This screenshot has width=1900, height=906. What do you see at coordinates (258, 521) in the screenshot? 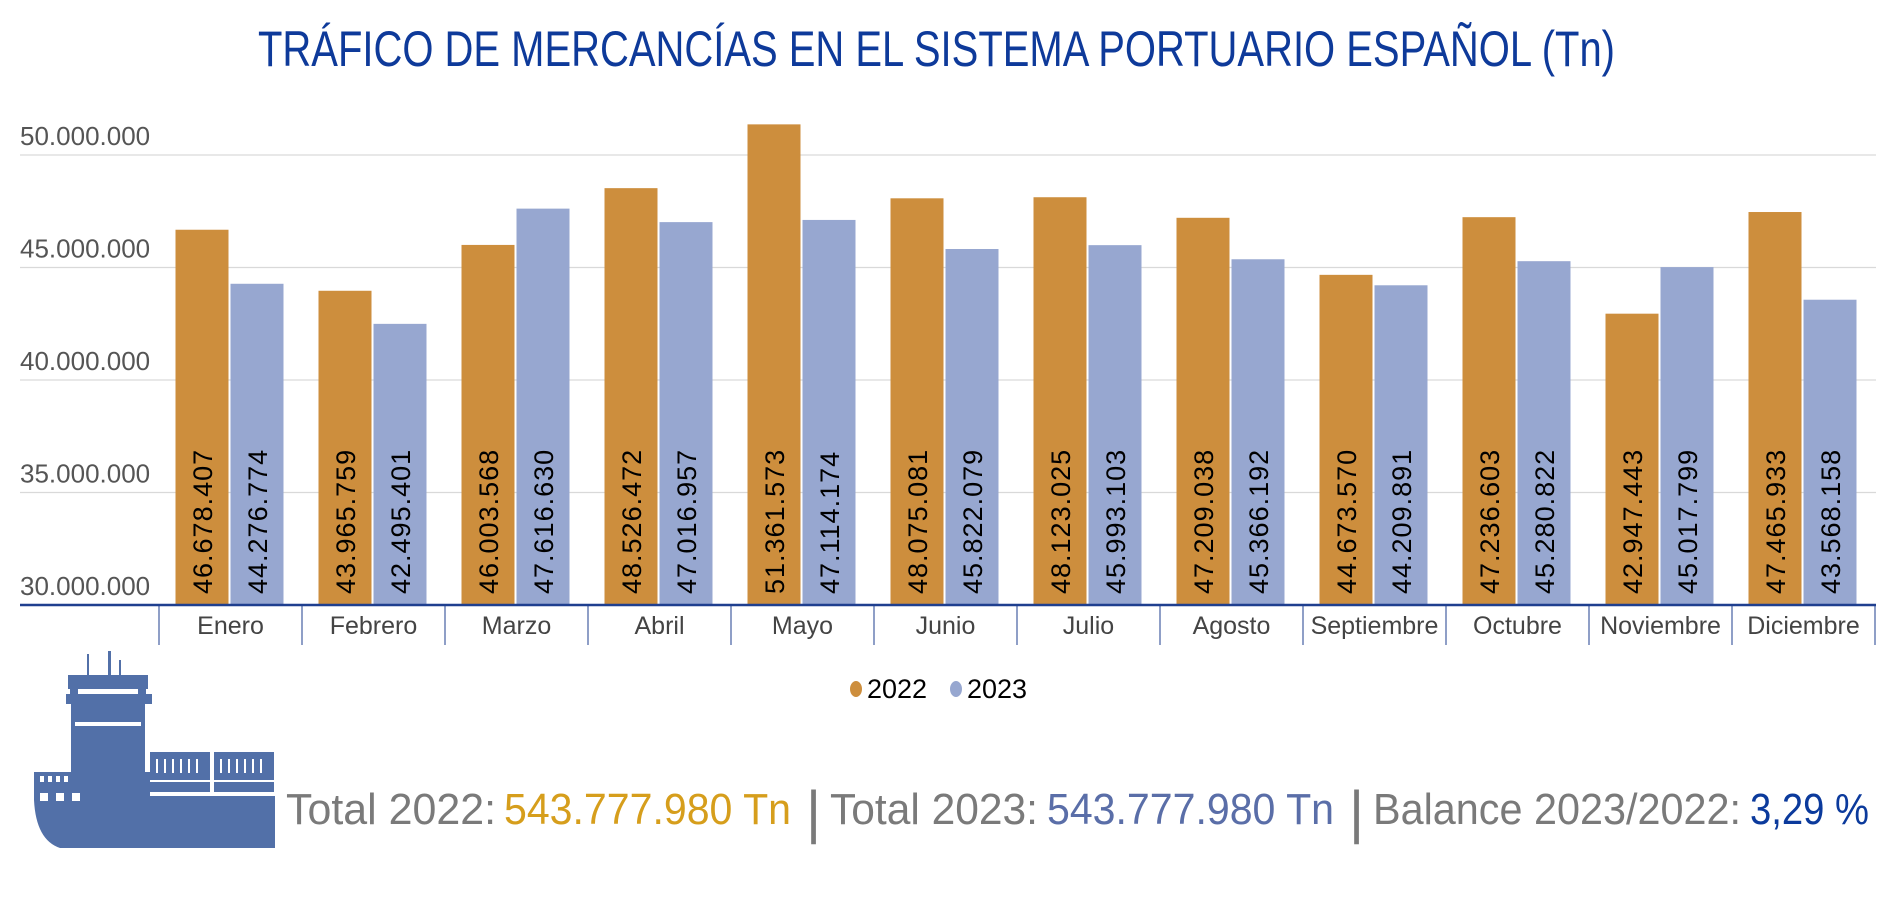
I see `data-label: 44.276.774` at bounding box center [258, 521].